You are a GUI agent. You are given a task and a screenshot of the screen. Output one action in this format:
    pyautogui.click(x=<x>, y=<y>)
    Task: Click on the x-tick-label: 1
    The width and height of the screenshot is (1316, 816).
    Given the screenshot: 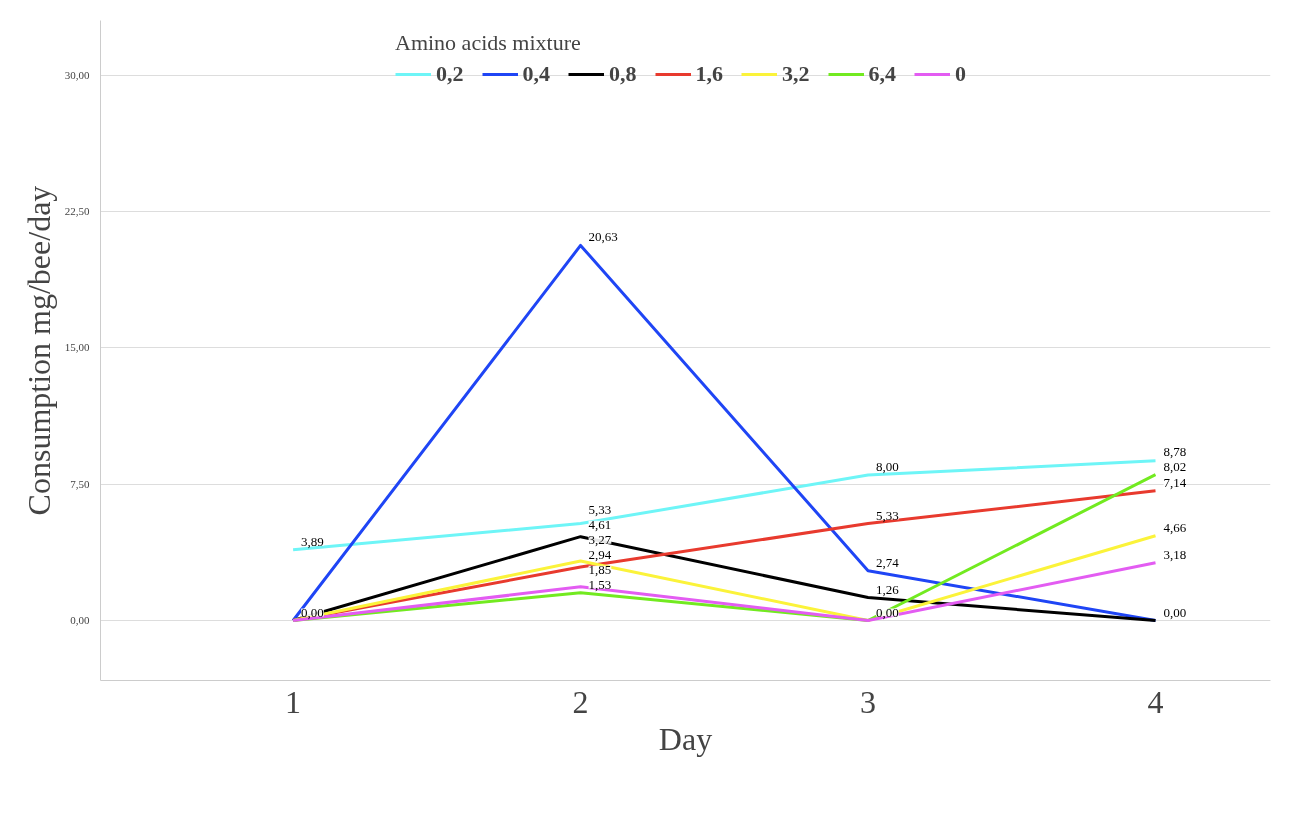 What is the action you would take?
    pyautogui.click(x=293, y=701)
    